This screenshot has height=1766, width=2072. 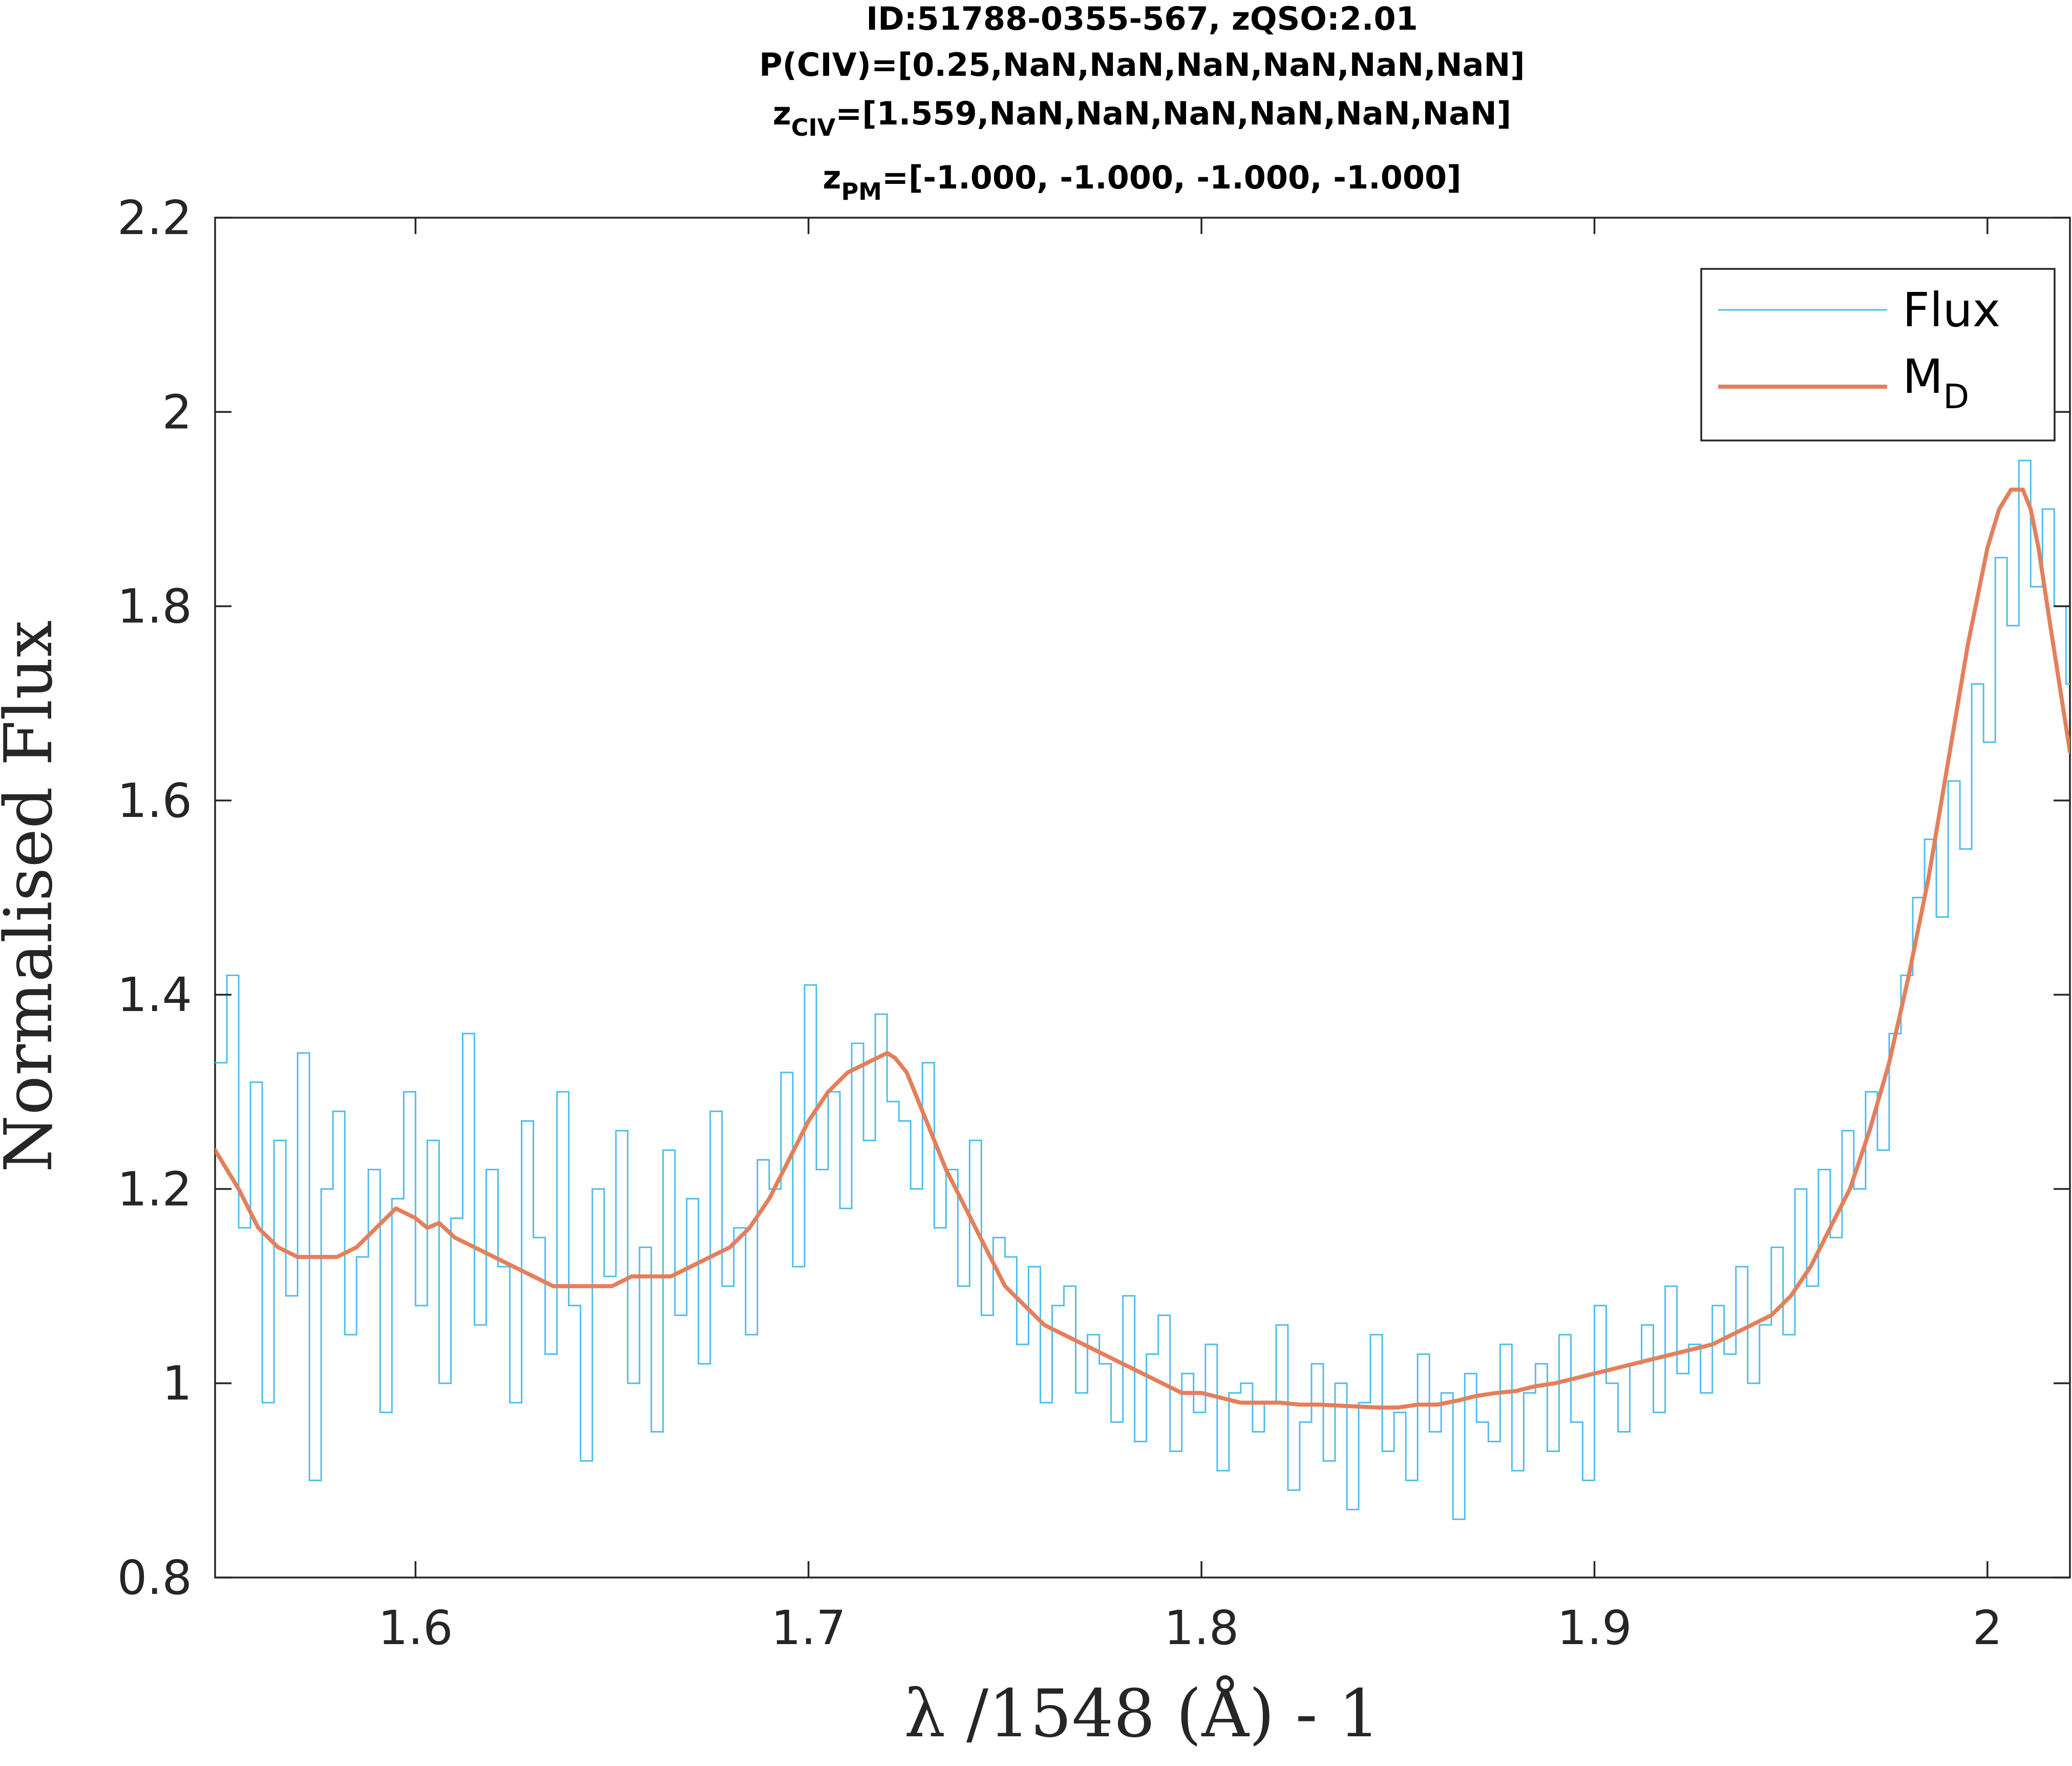 I want to click on legend-md-label: MD, so click(x=1935, y=382).